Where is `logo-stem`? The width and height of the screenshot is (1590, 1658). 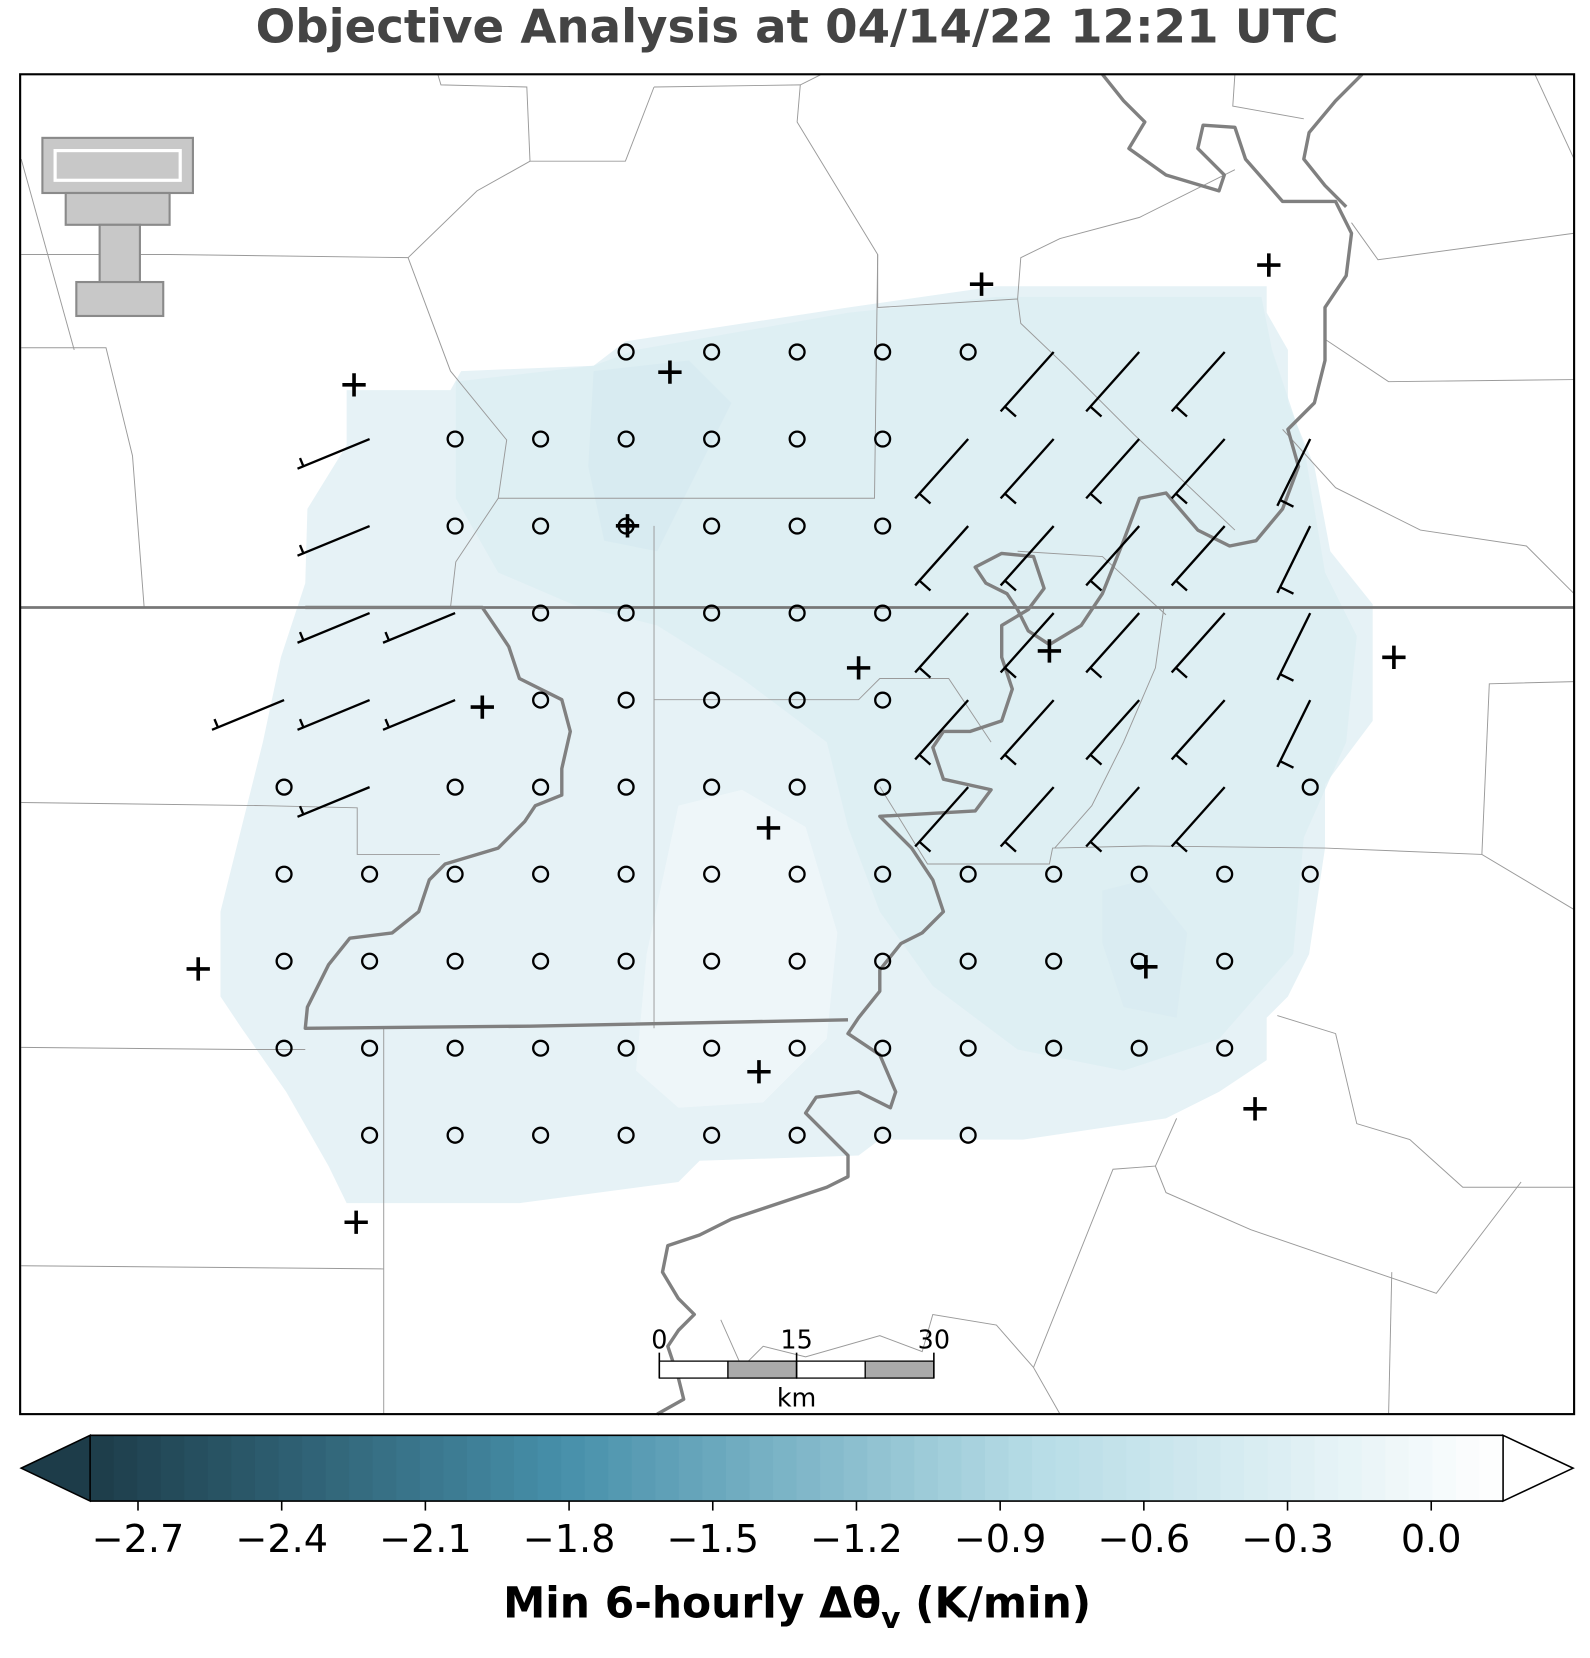 logo-stem is located at coordinates (119, 257).